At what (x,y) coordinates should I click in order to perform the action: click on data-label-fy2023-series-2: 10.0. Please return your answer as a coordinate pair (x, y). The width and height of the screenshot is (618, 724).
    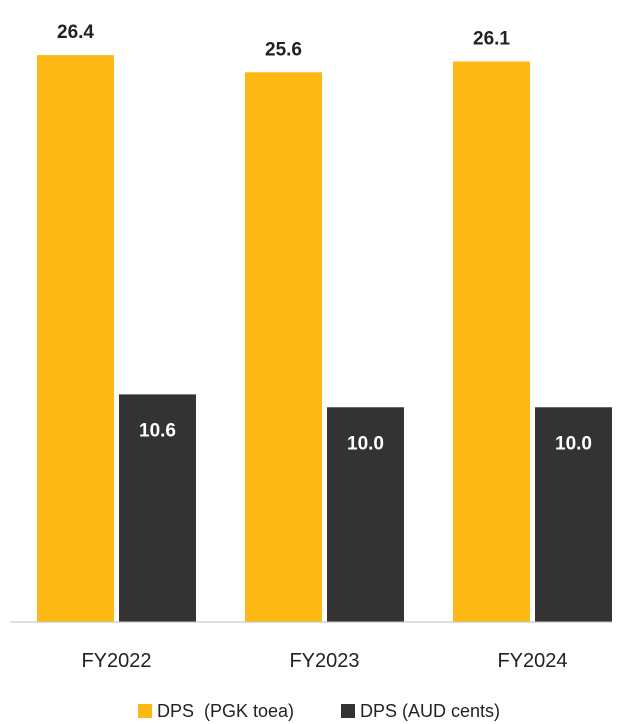
    Looking at the image, I should click on (365, 443).